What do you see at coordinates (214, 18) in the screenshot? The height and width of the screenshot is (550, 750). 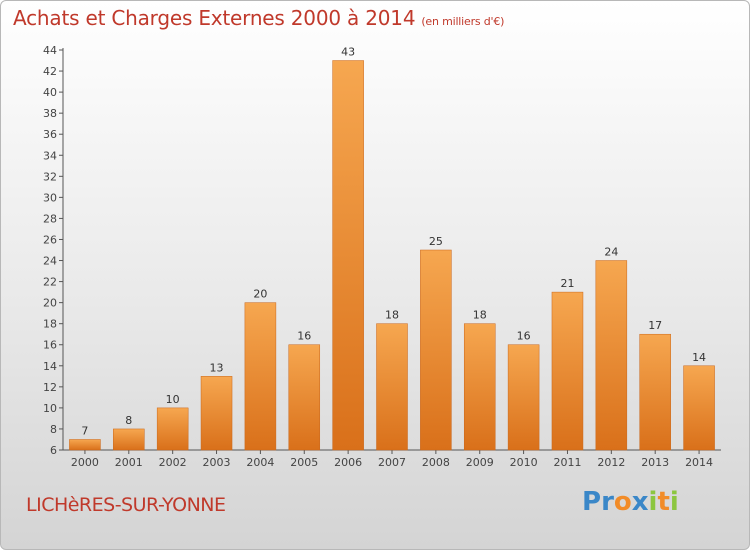 I see `chart-title-text: Achats et Charges Externes 2000 à 2014` at bounding box center [214, 18].